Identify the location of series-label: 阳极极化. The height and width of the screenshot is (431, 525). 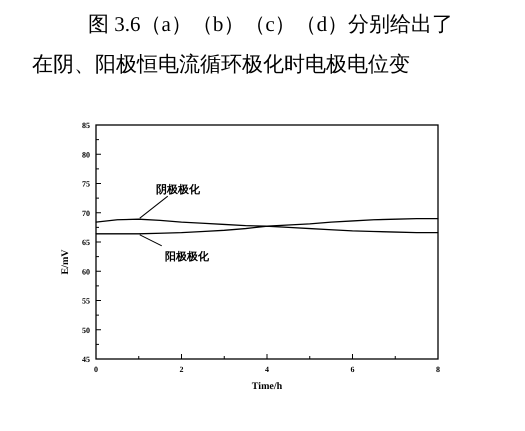
(186, 256).